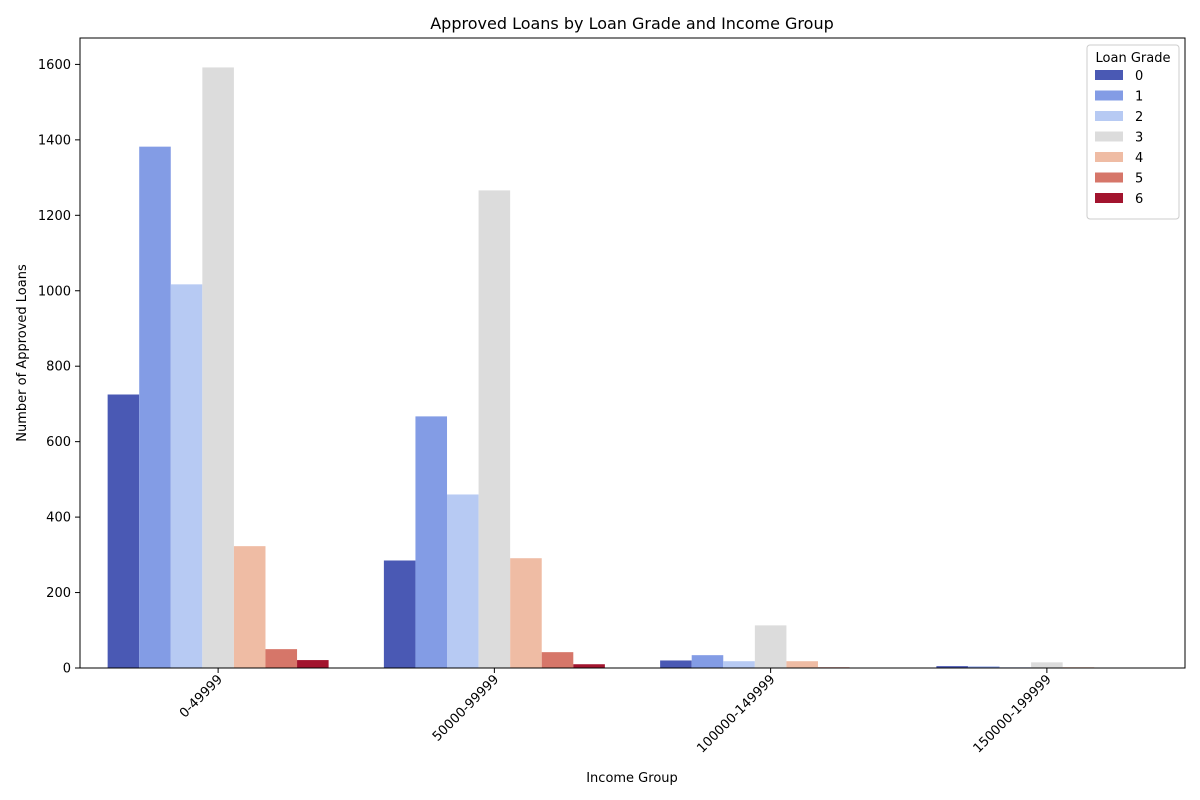  I want to click on y-tick-label: 200, so click(58, 593).